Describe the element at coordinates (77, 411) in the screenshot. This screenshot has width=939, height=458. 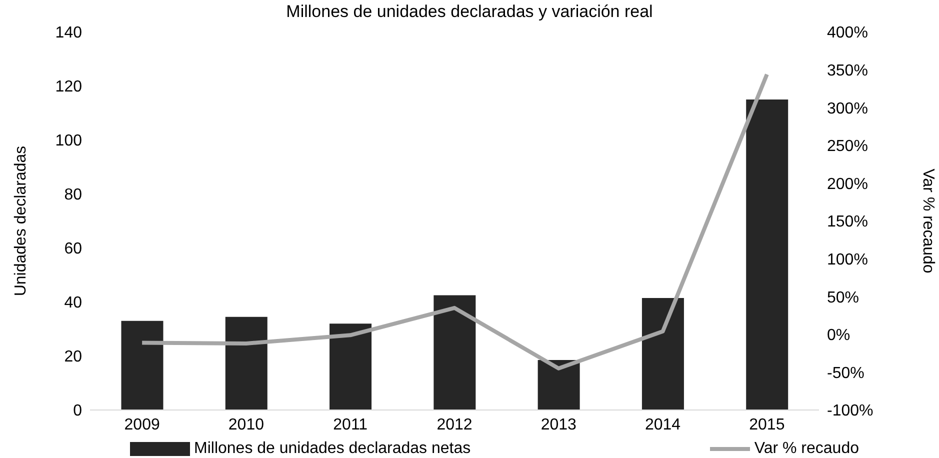
I see `y-tick-label: 0` at that location.